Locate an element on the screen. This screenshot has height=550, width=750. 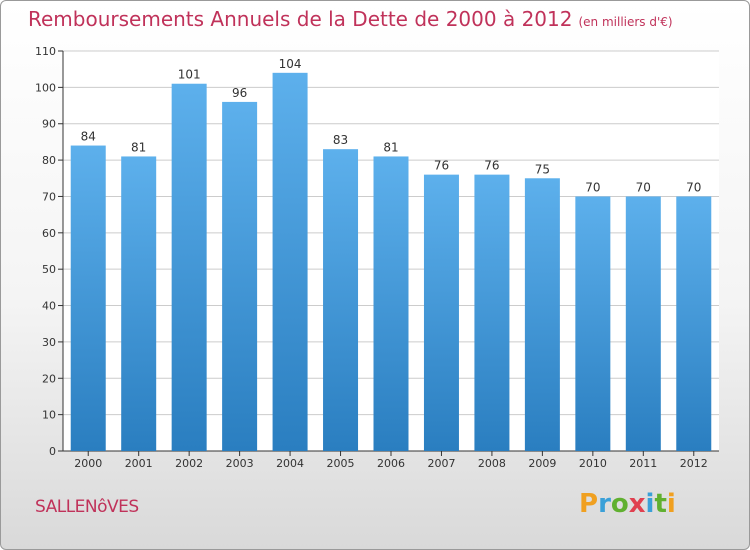
x-tick-label: 2007 is located at coordinates (441, 463).